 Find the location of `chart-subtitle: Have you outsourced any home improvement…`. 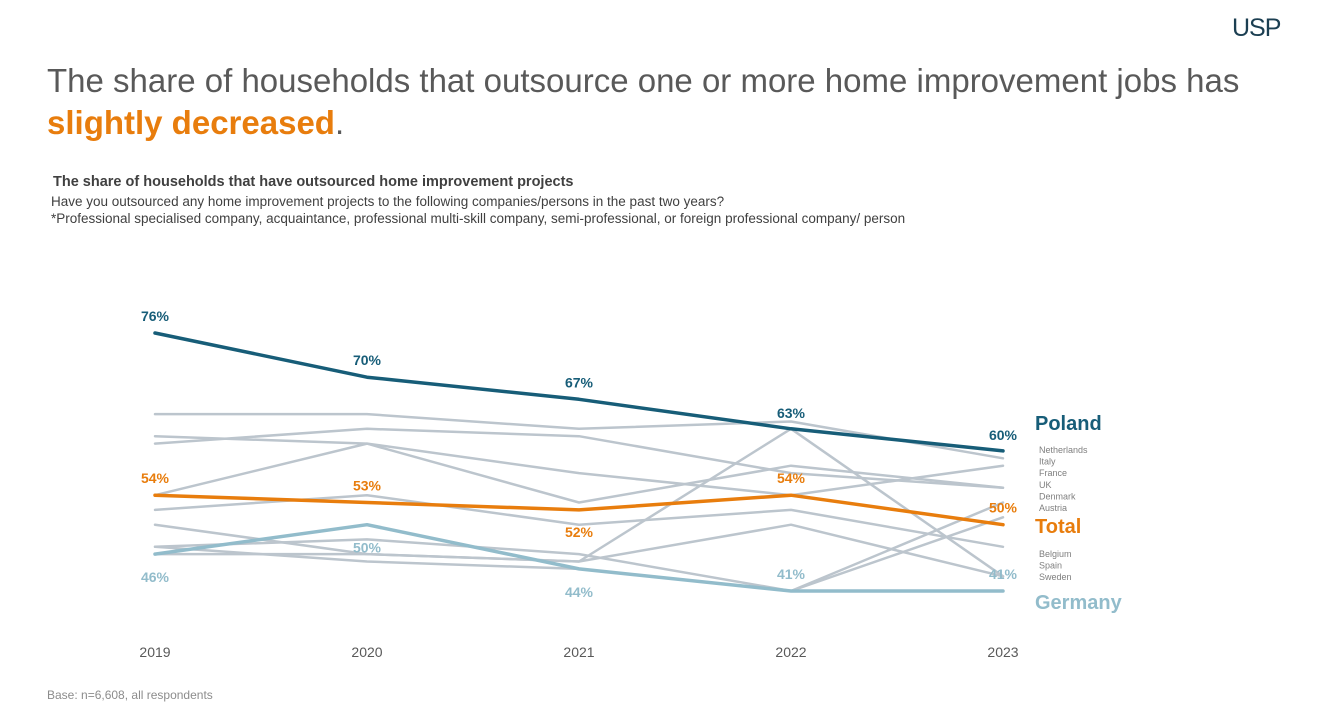

chart-subtitle: Have you outsourced any home improvement… is located at coordinates (388, 201).